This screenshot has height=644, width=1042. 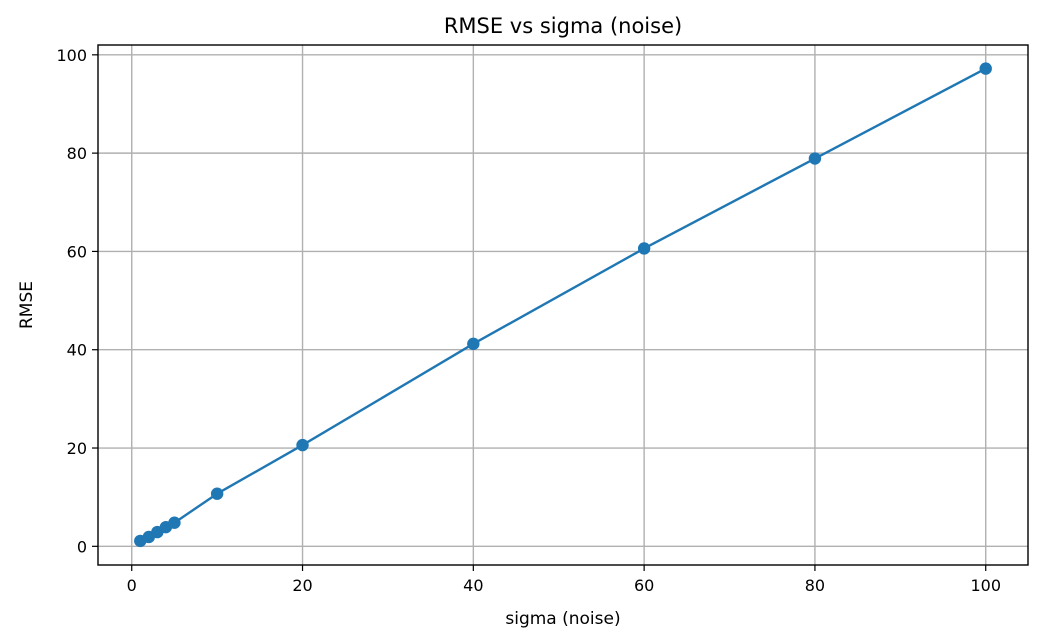 What do you see at coordinates (563, 26) in the screenshot?
I see `chart-title: RMSE vs sigma (noise)` at bounding box center [563, 26].